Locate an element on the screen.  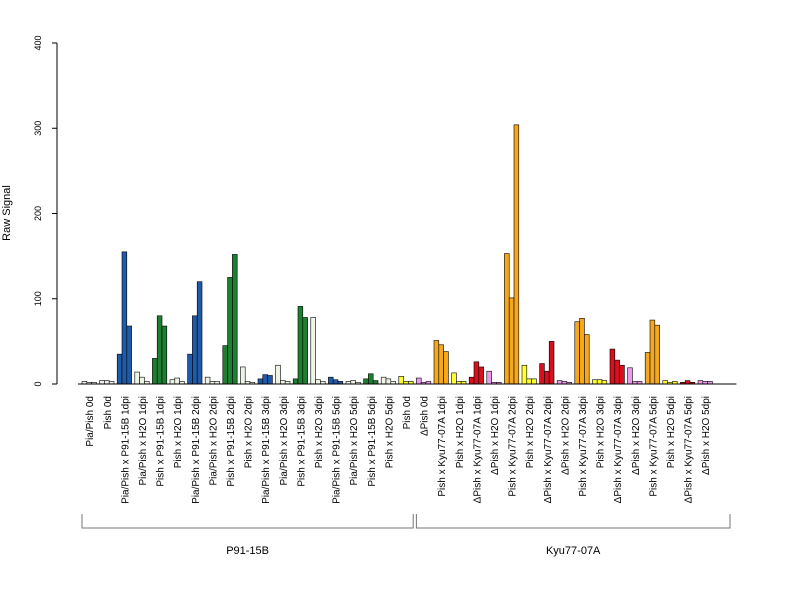
x-tick-label: Pish x Kyu77-07A 1dpi is located at coordinates (442, 446).